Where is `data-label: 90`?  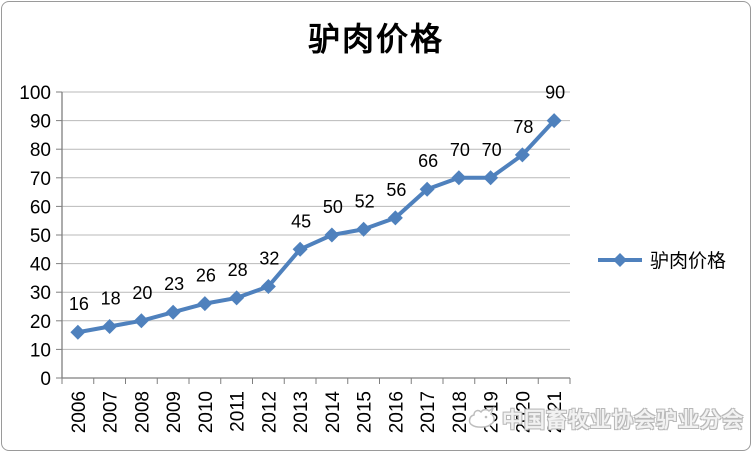 data-label: 90 is located at coordinates (555, 93).